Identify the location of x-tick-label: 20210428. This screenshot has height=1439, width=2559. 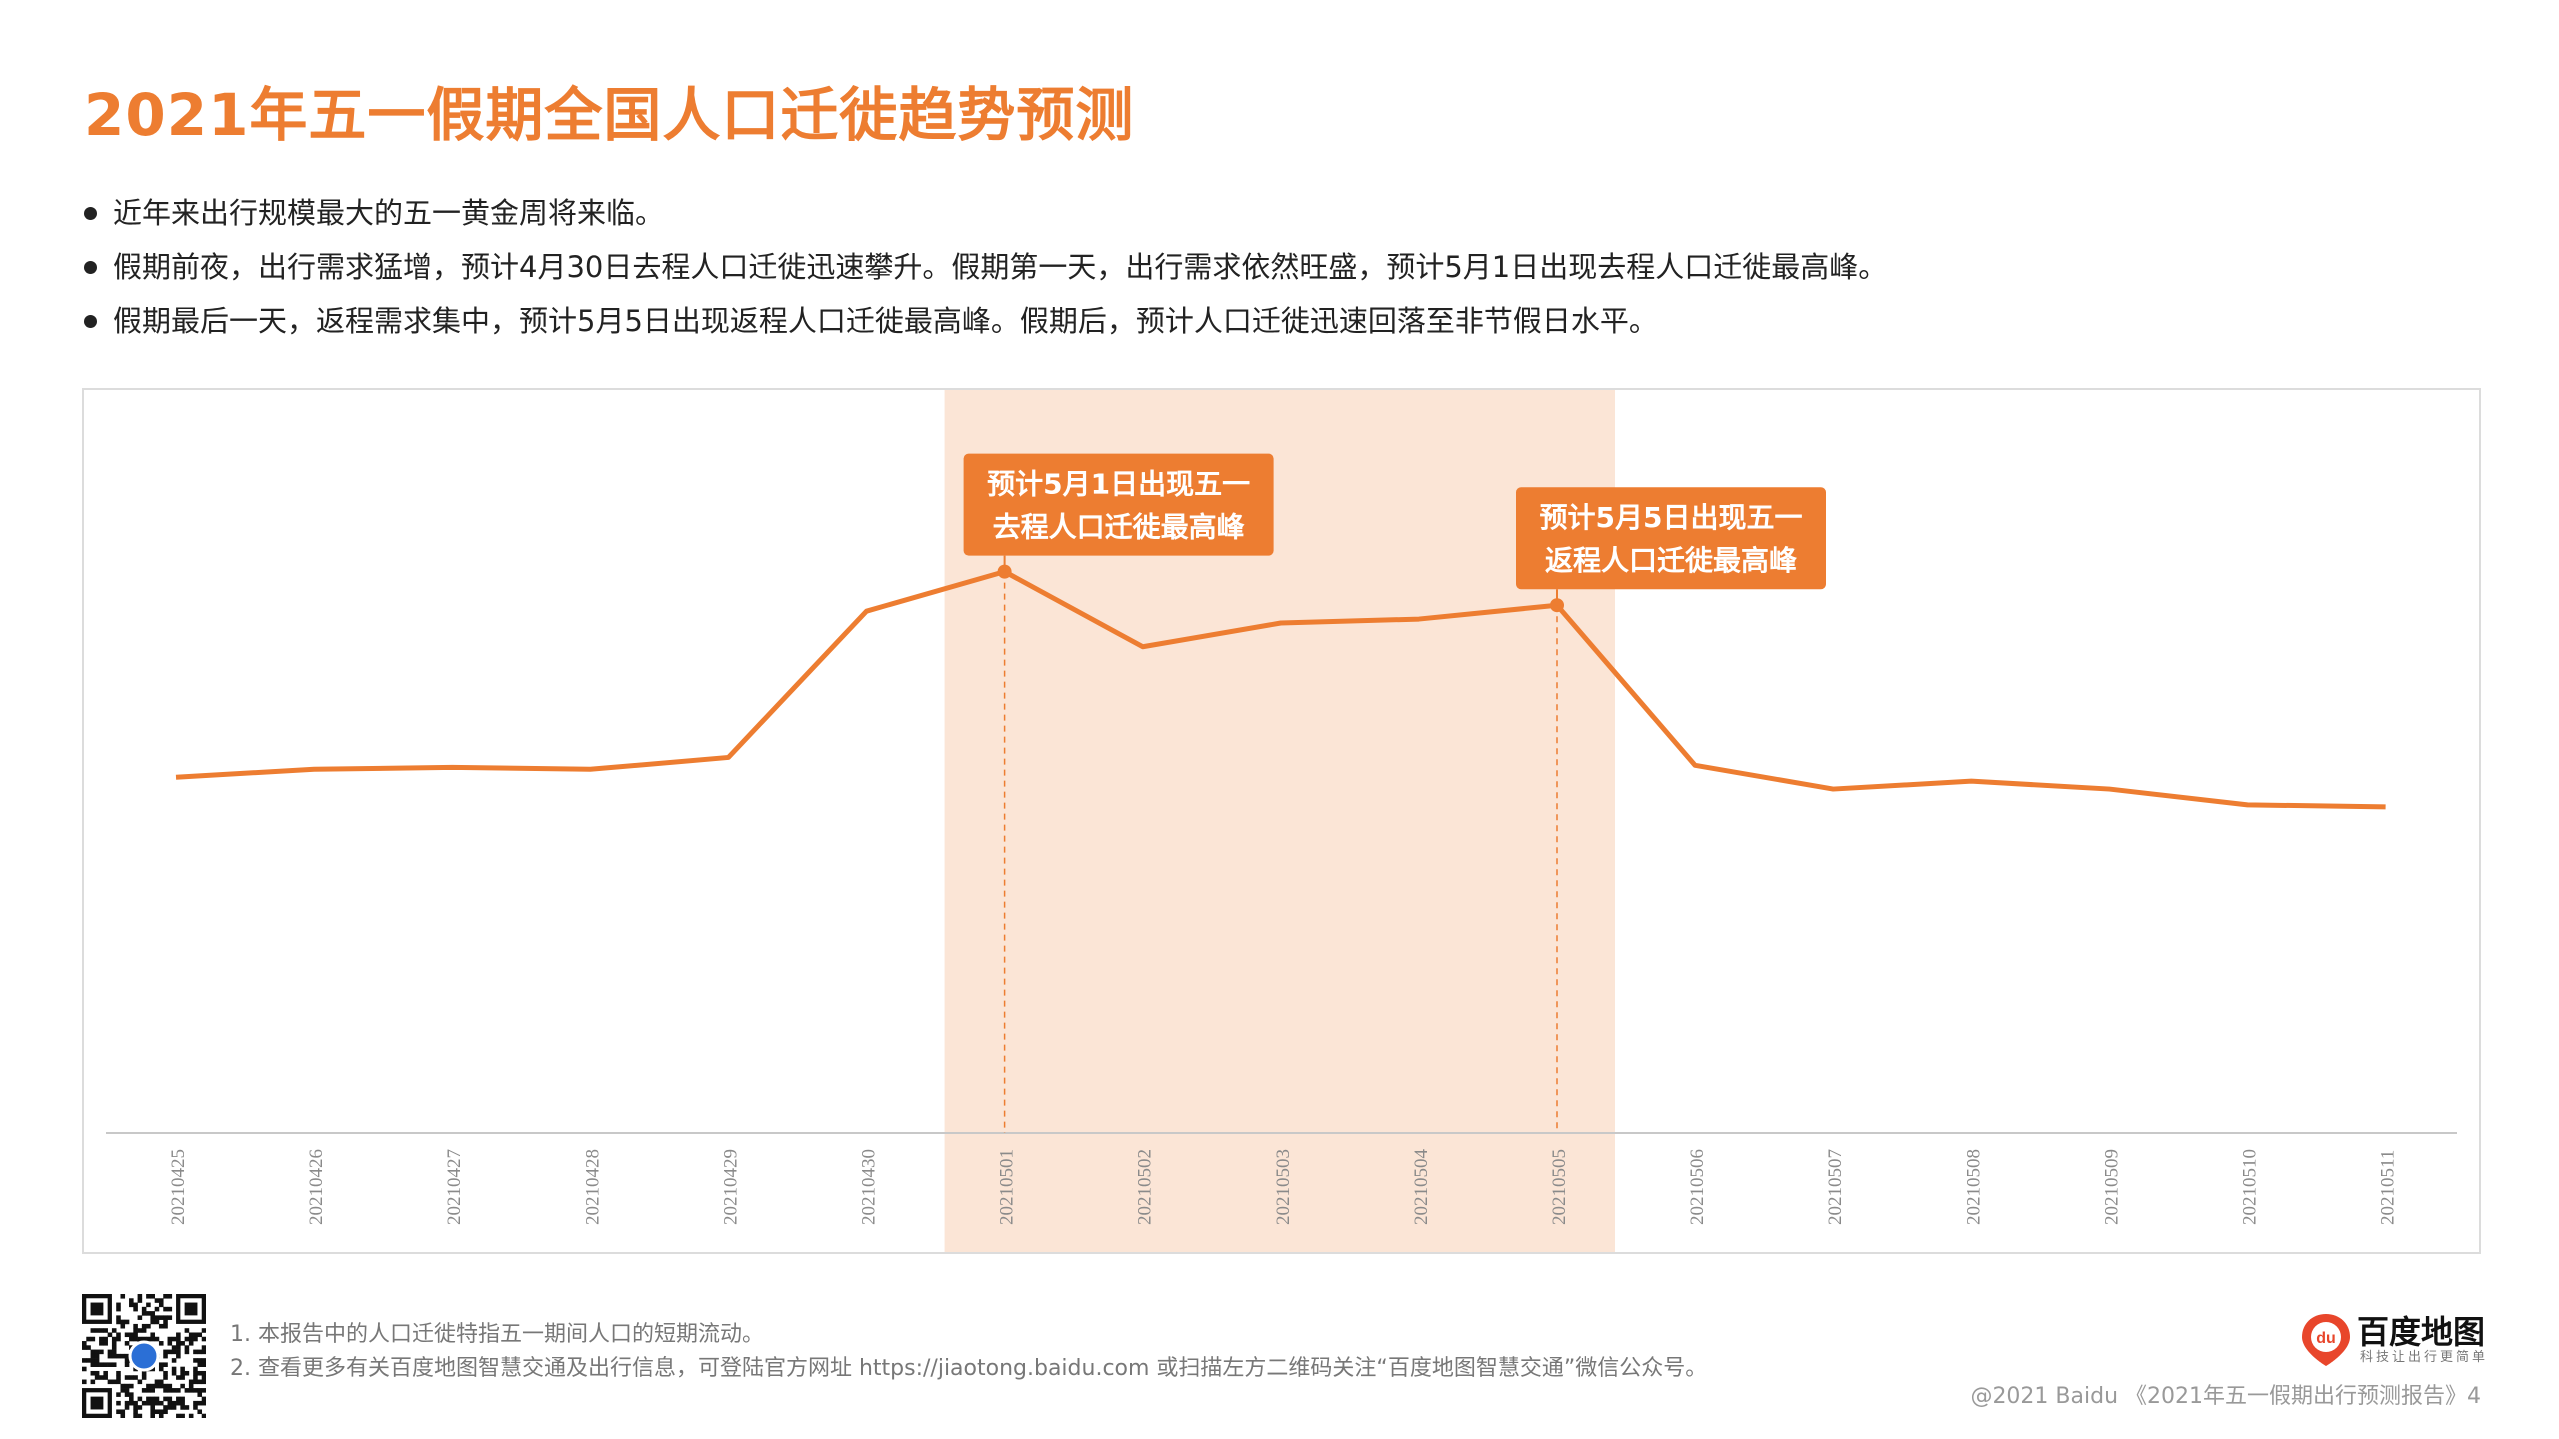
(592, 1187).